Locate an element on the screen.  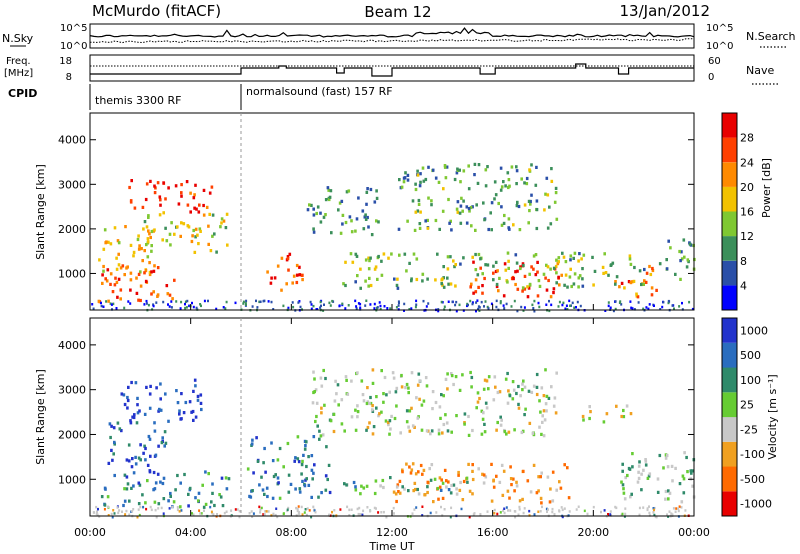
y-tick-label: 3000 is located at coordinates (72, 390).